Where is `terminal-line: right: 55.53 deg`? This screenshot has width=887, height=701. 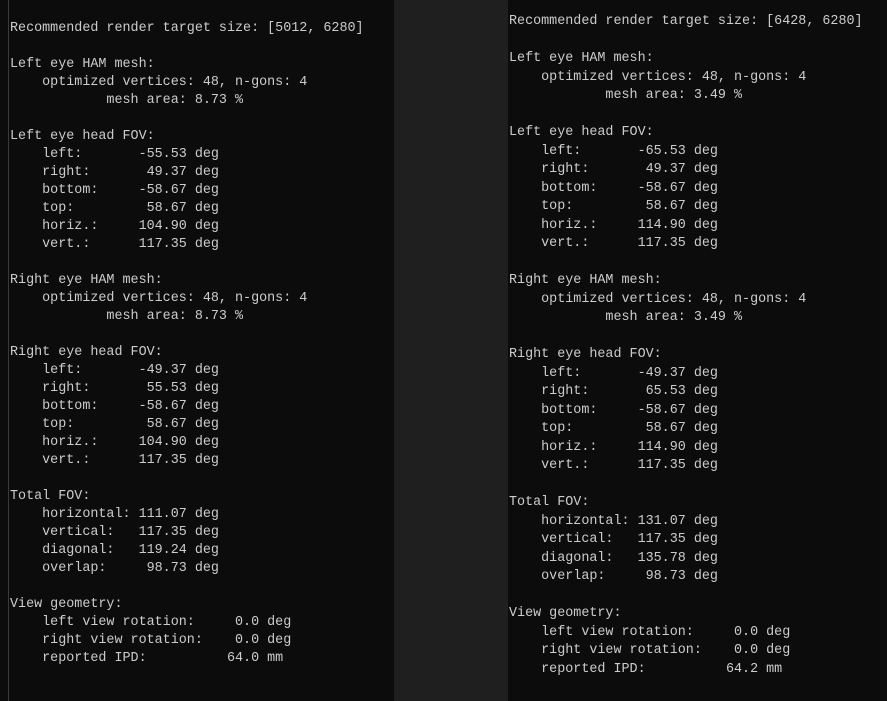 terminal-line: right: 55.53 deg is located at coordinates (114, 388).